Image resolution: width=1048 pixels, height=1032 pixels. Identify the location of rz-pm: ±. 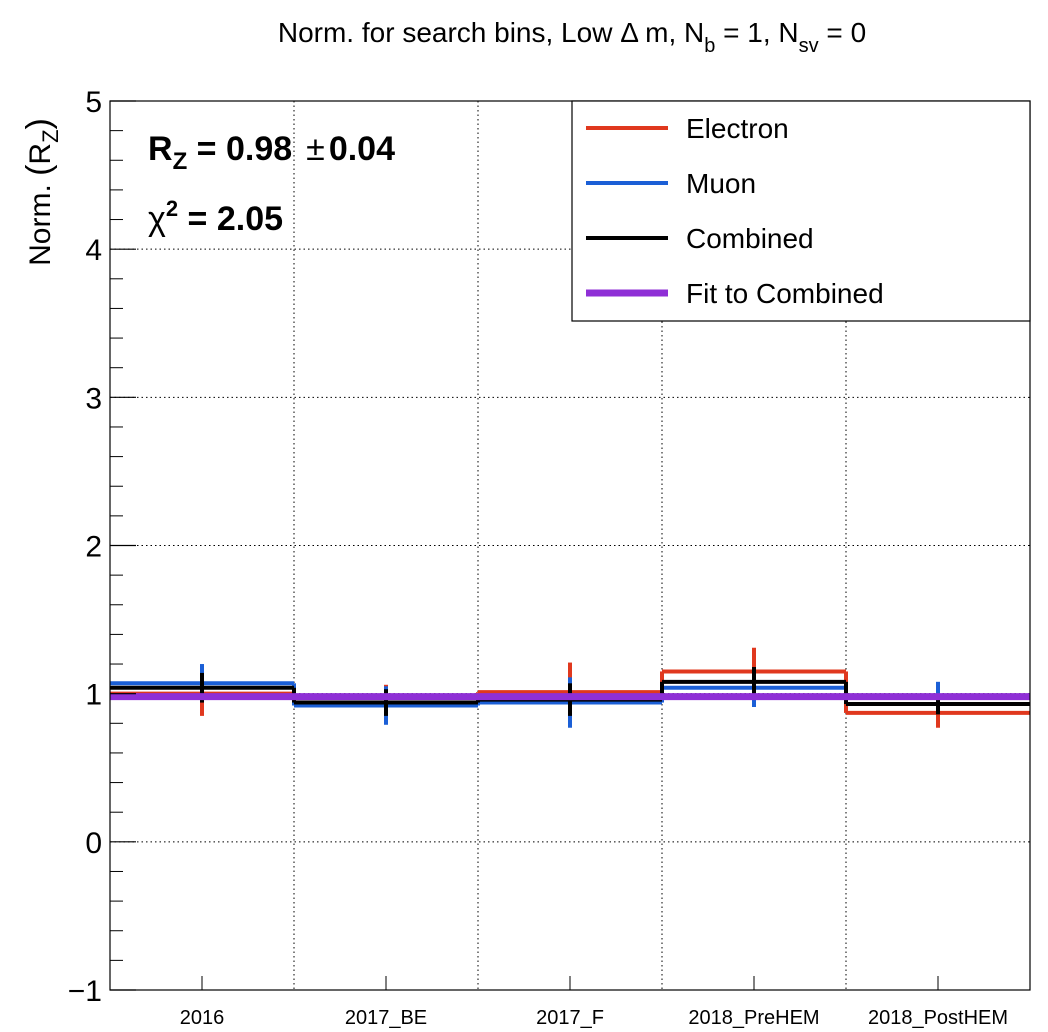
(315, 149).